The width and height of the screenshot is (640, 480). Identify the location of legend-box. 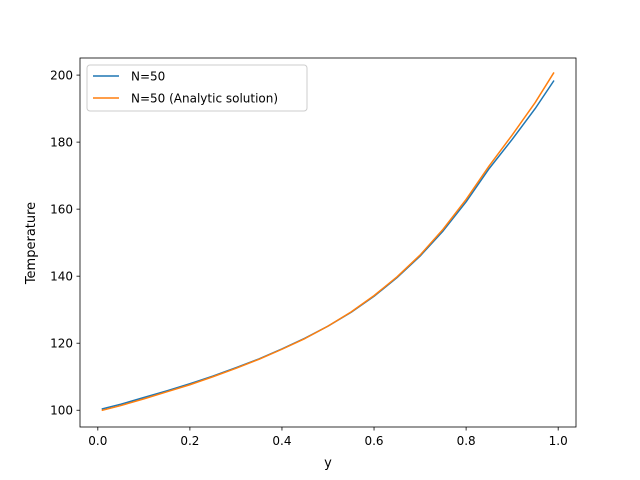
(197, 88).